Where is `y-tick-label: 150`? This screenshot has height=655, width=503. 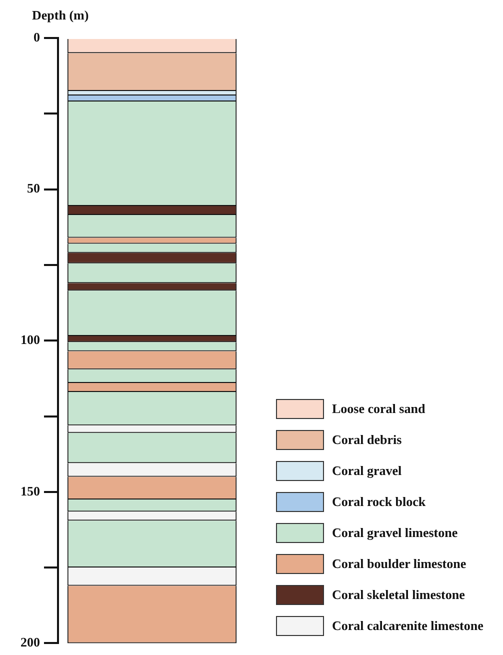
y-tick-label: 150 is located at coordinates (30, 490).